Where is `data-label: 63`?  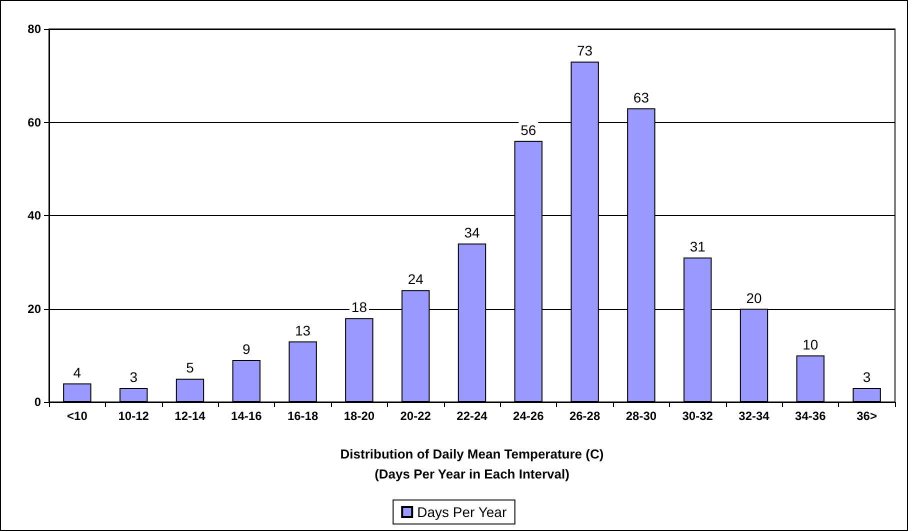
data-label: 63 is located at coordinates (641, 97).